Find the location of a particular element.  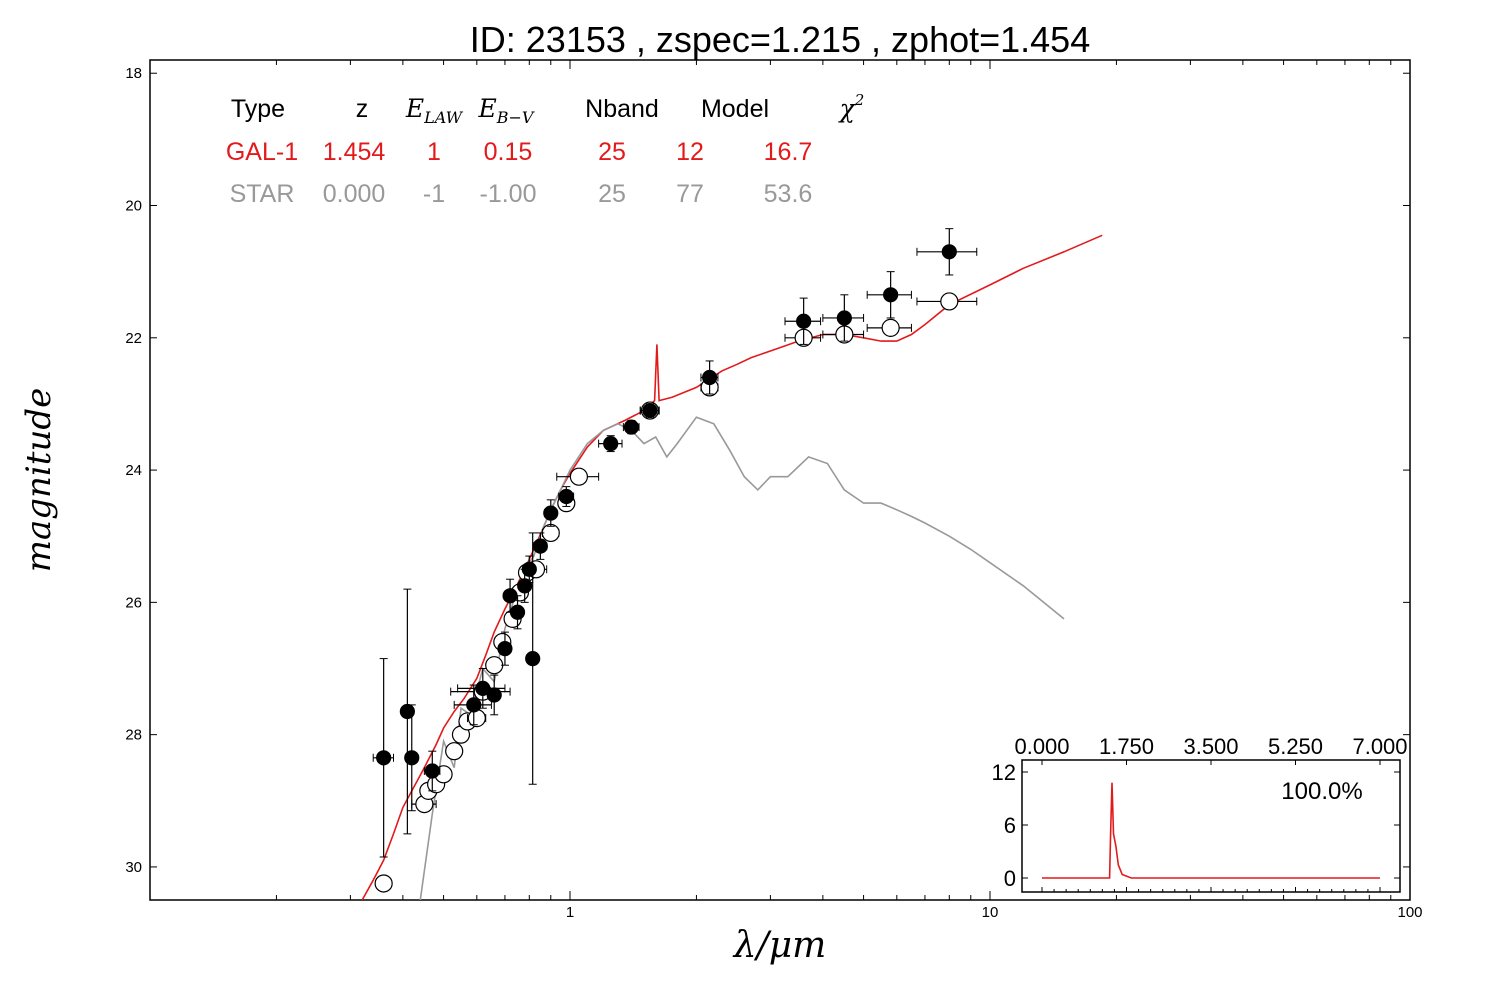

x-tick-label: 10 is located at coordinates (990, 912).